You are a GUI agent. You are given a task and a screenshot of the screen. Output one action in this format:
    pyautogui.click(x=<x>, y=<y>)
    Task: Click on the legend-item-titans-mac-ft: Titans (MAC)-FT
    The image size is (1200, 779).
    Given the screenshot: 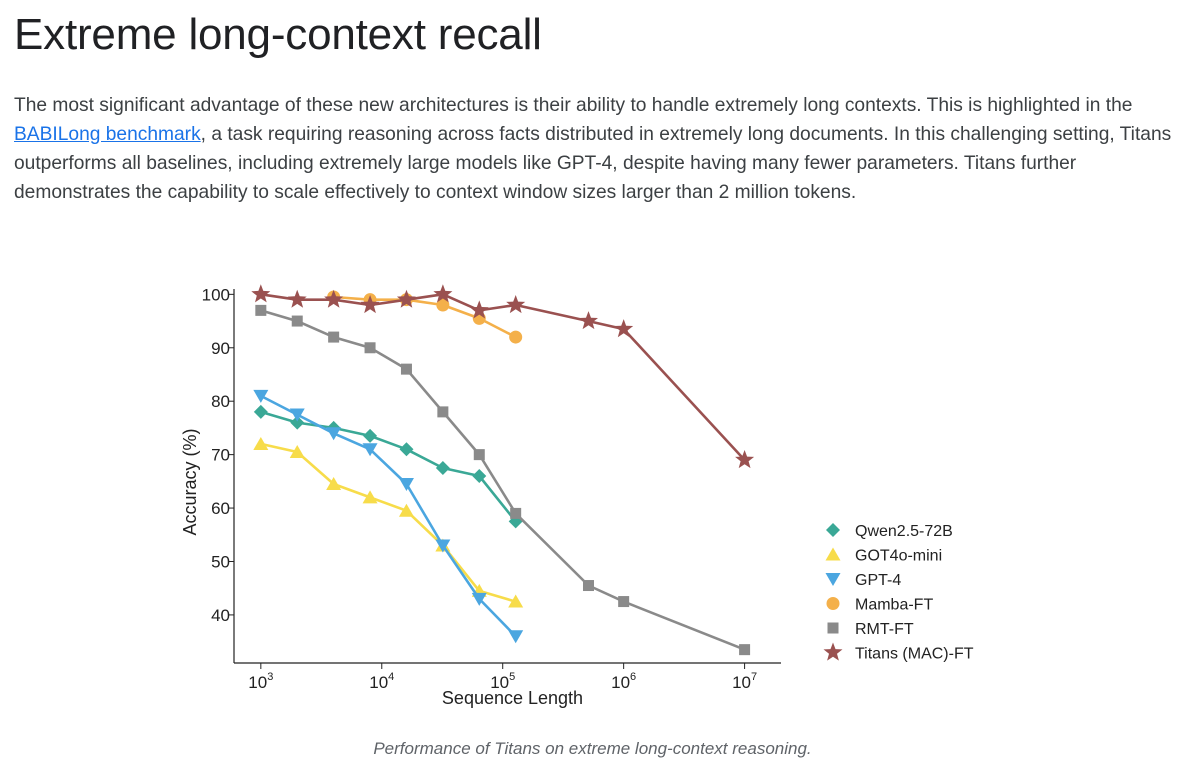 What is the action you would take?
    pyautogui.click(x=898, y=652)
    